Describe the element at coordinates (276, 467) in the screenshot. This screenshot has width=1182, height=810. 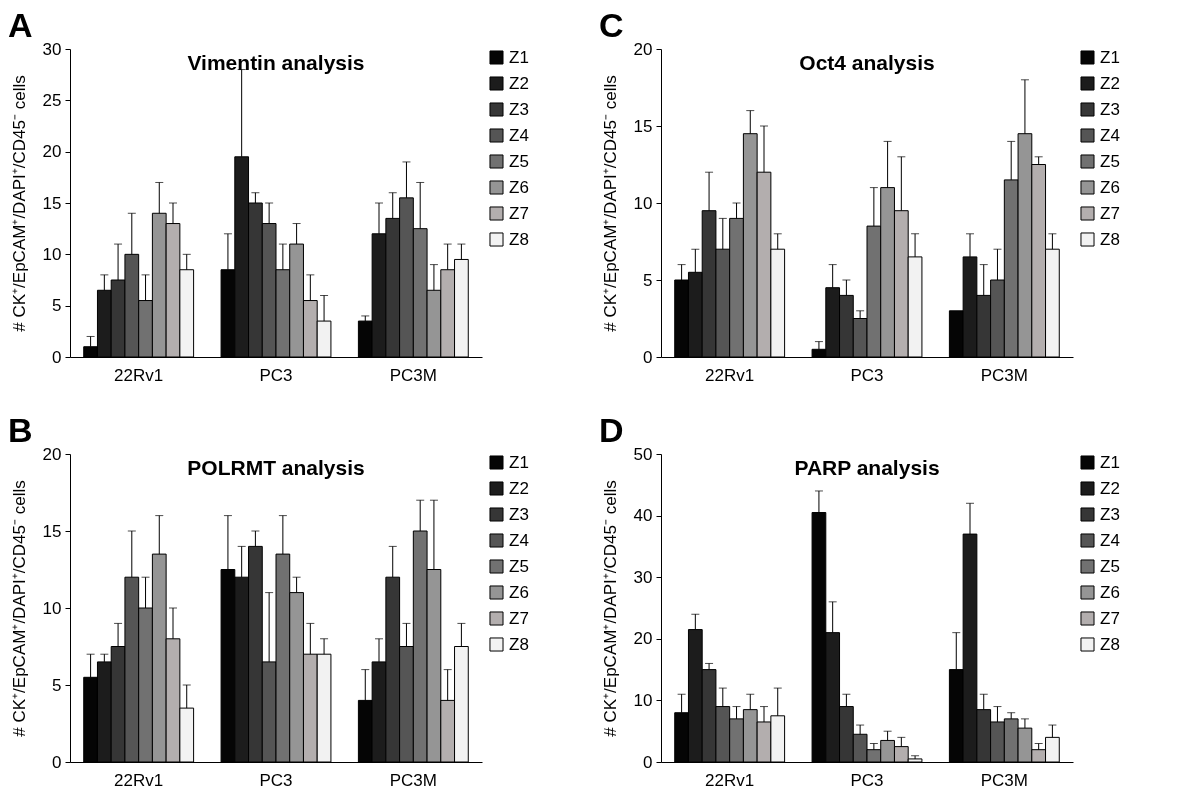
I see `chart-title: POLRMT analysis` at that location.